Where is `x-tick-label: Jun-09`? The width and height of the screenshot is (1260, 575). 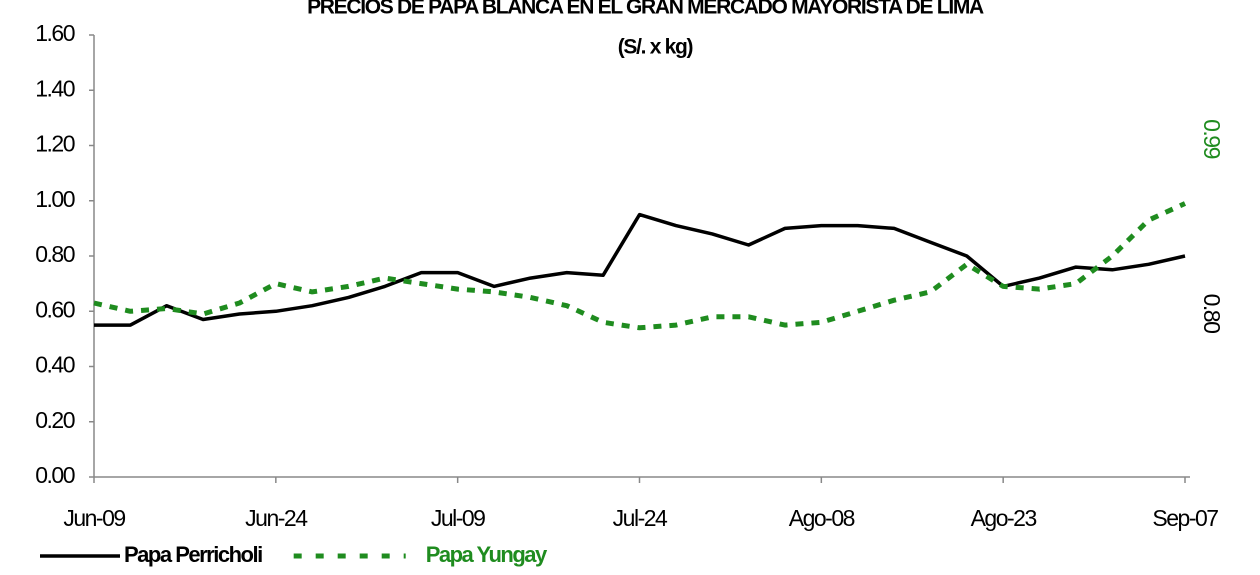 x-tick-label: Jun-09 is located at coordinates (94, 518).